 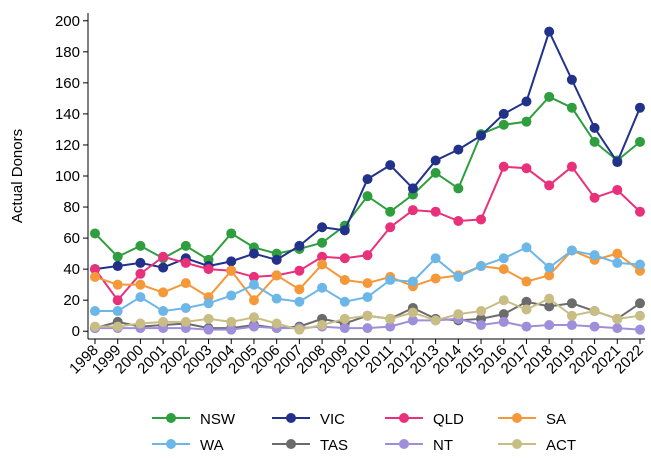 I want to click on legend-label: WA, so click(x=212, y=445).